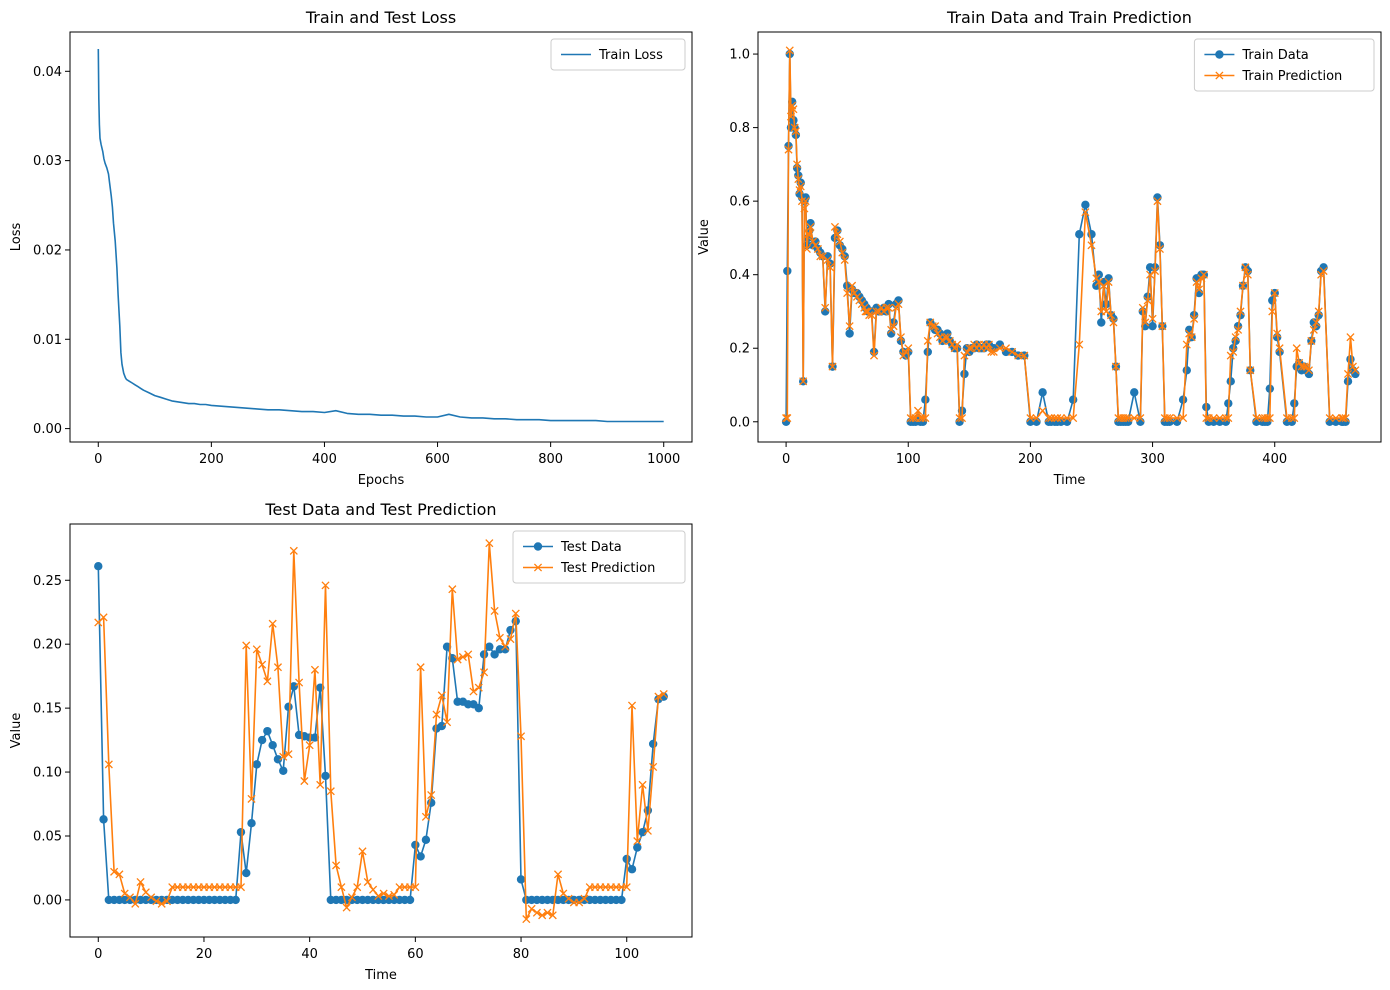 This screenshot has width=1390, height=990. What do you see at coordinates (47, 72) in the screenshot?
I see `y-tick-label: 0.04` at bounding box center [47, 72].